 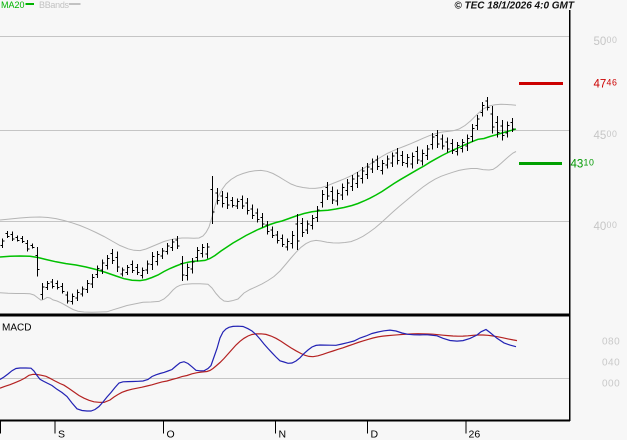 I want to click on svg-text: 46, so click(x=612, y=83).